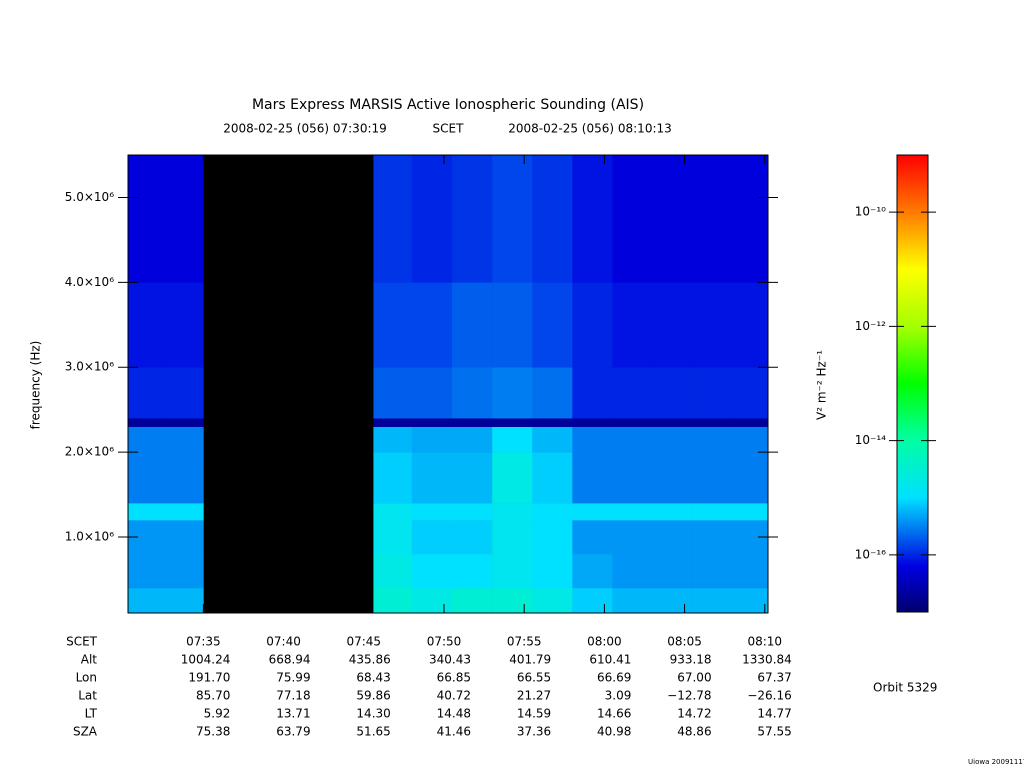 This screenshot has width=1024, height=768. Describe the element at coordinates (614, 732) in the screenshot. I see `ephemeris-value: 40.98` at that location.